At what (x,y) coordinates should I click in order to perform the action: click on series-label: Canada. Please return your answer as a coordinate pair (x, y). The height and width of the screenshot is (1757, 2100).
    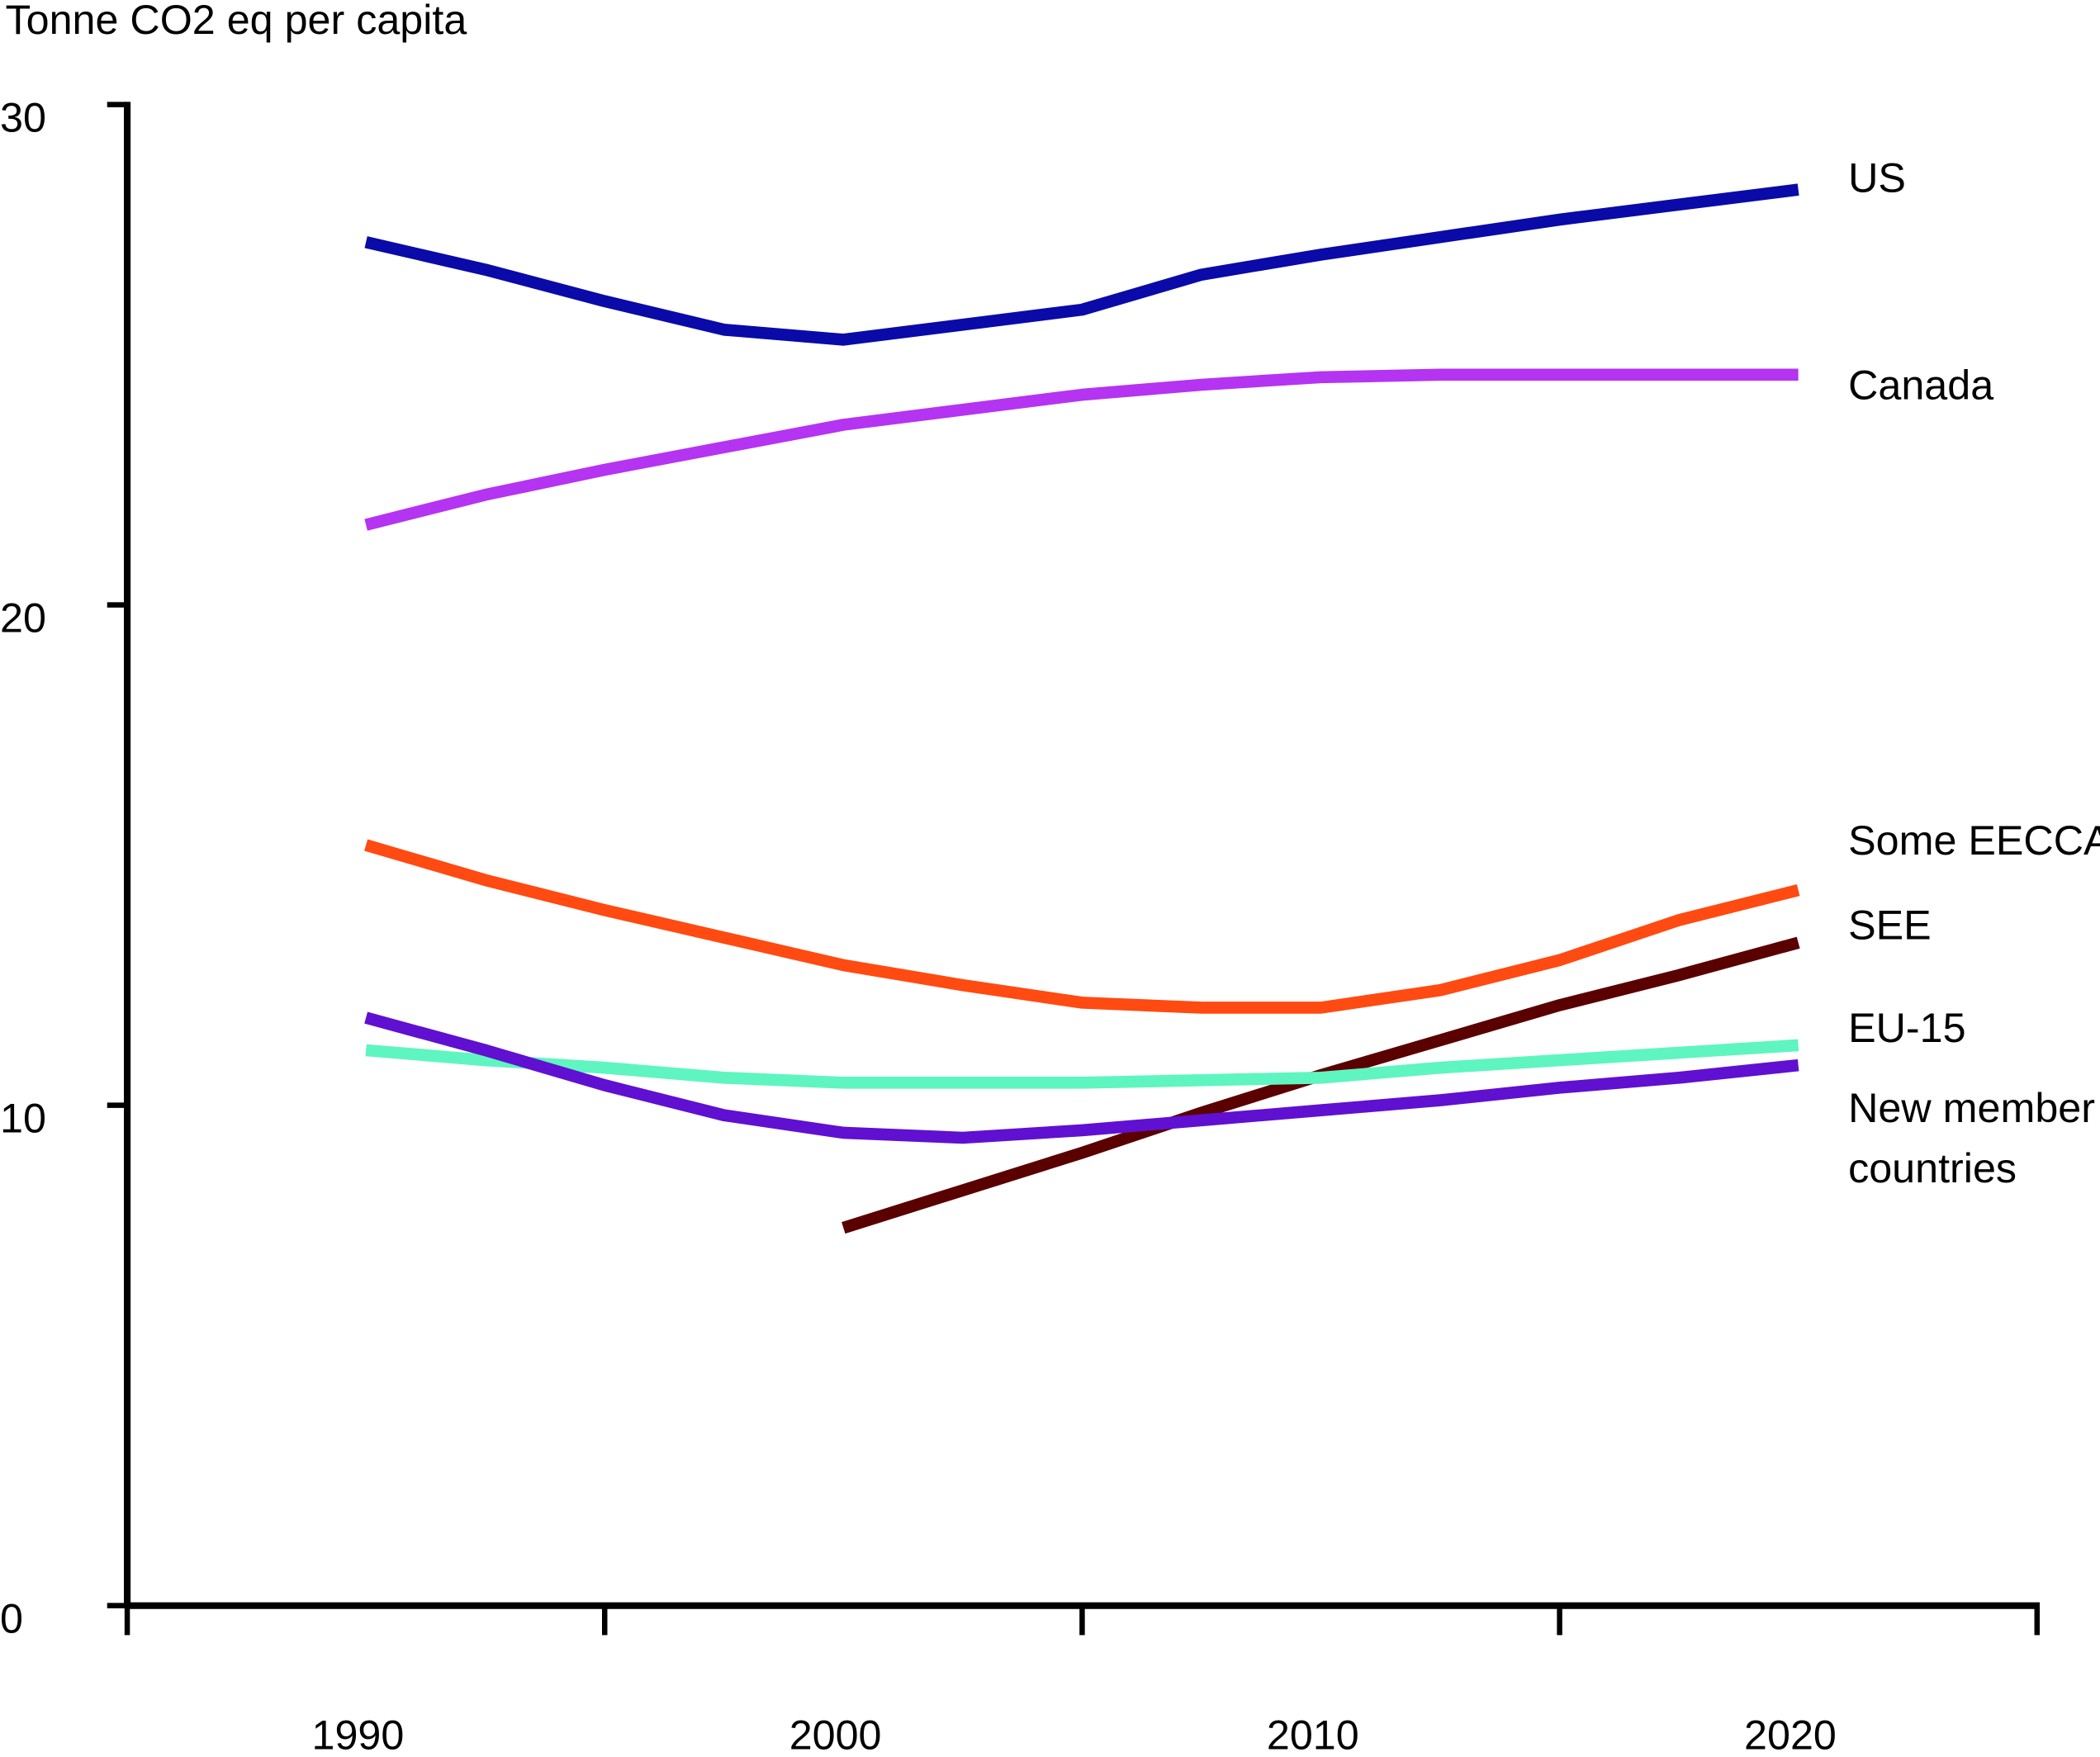
    Looking at the image, I should click on (1920, 385).